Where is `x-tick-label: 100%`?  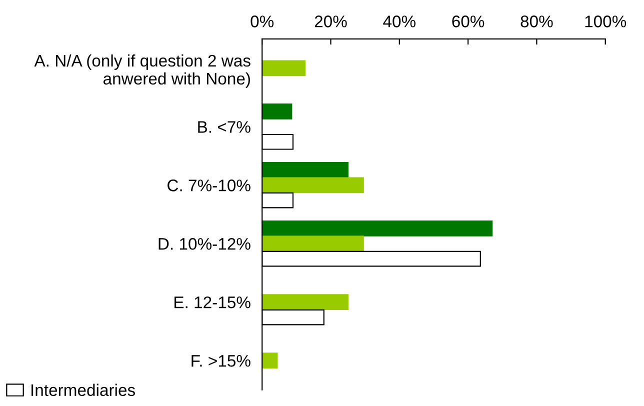
x-tick-label: 100% is located at coordinates (605, 22).